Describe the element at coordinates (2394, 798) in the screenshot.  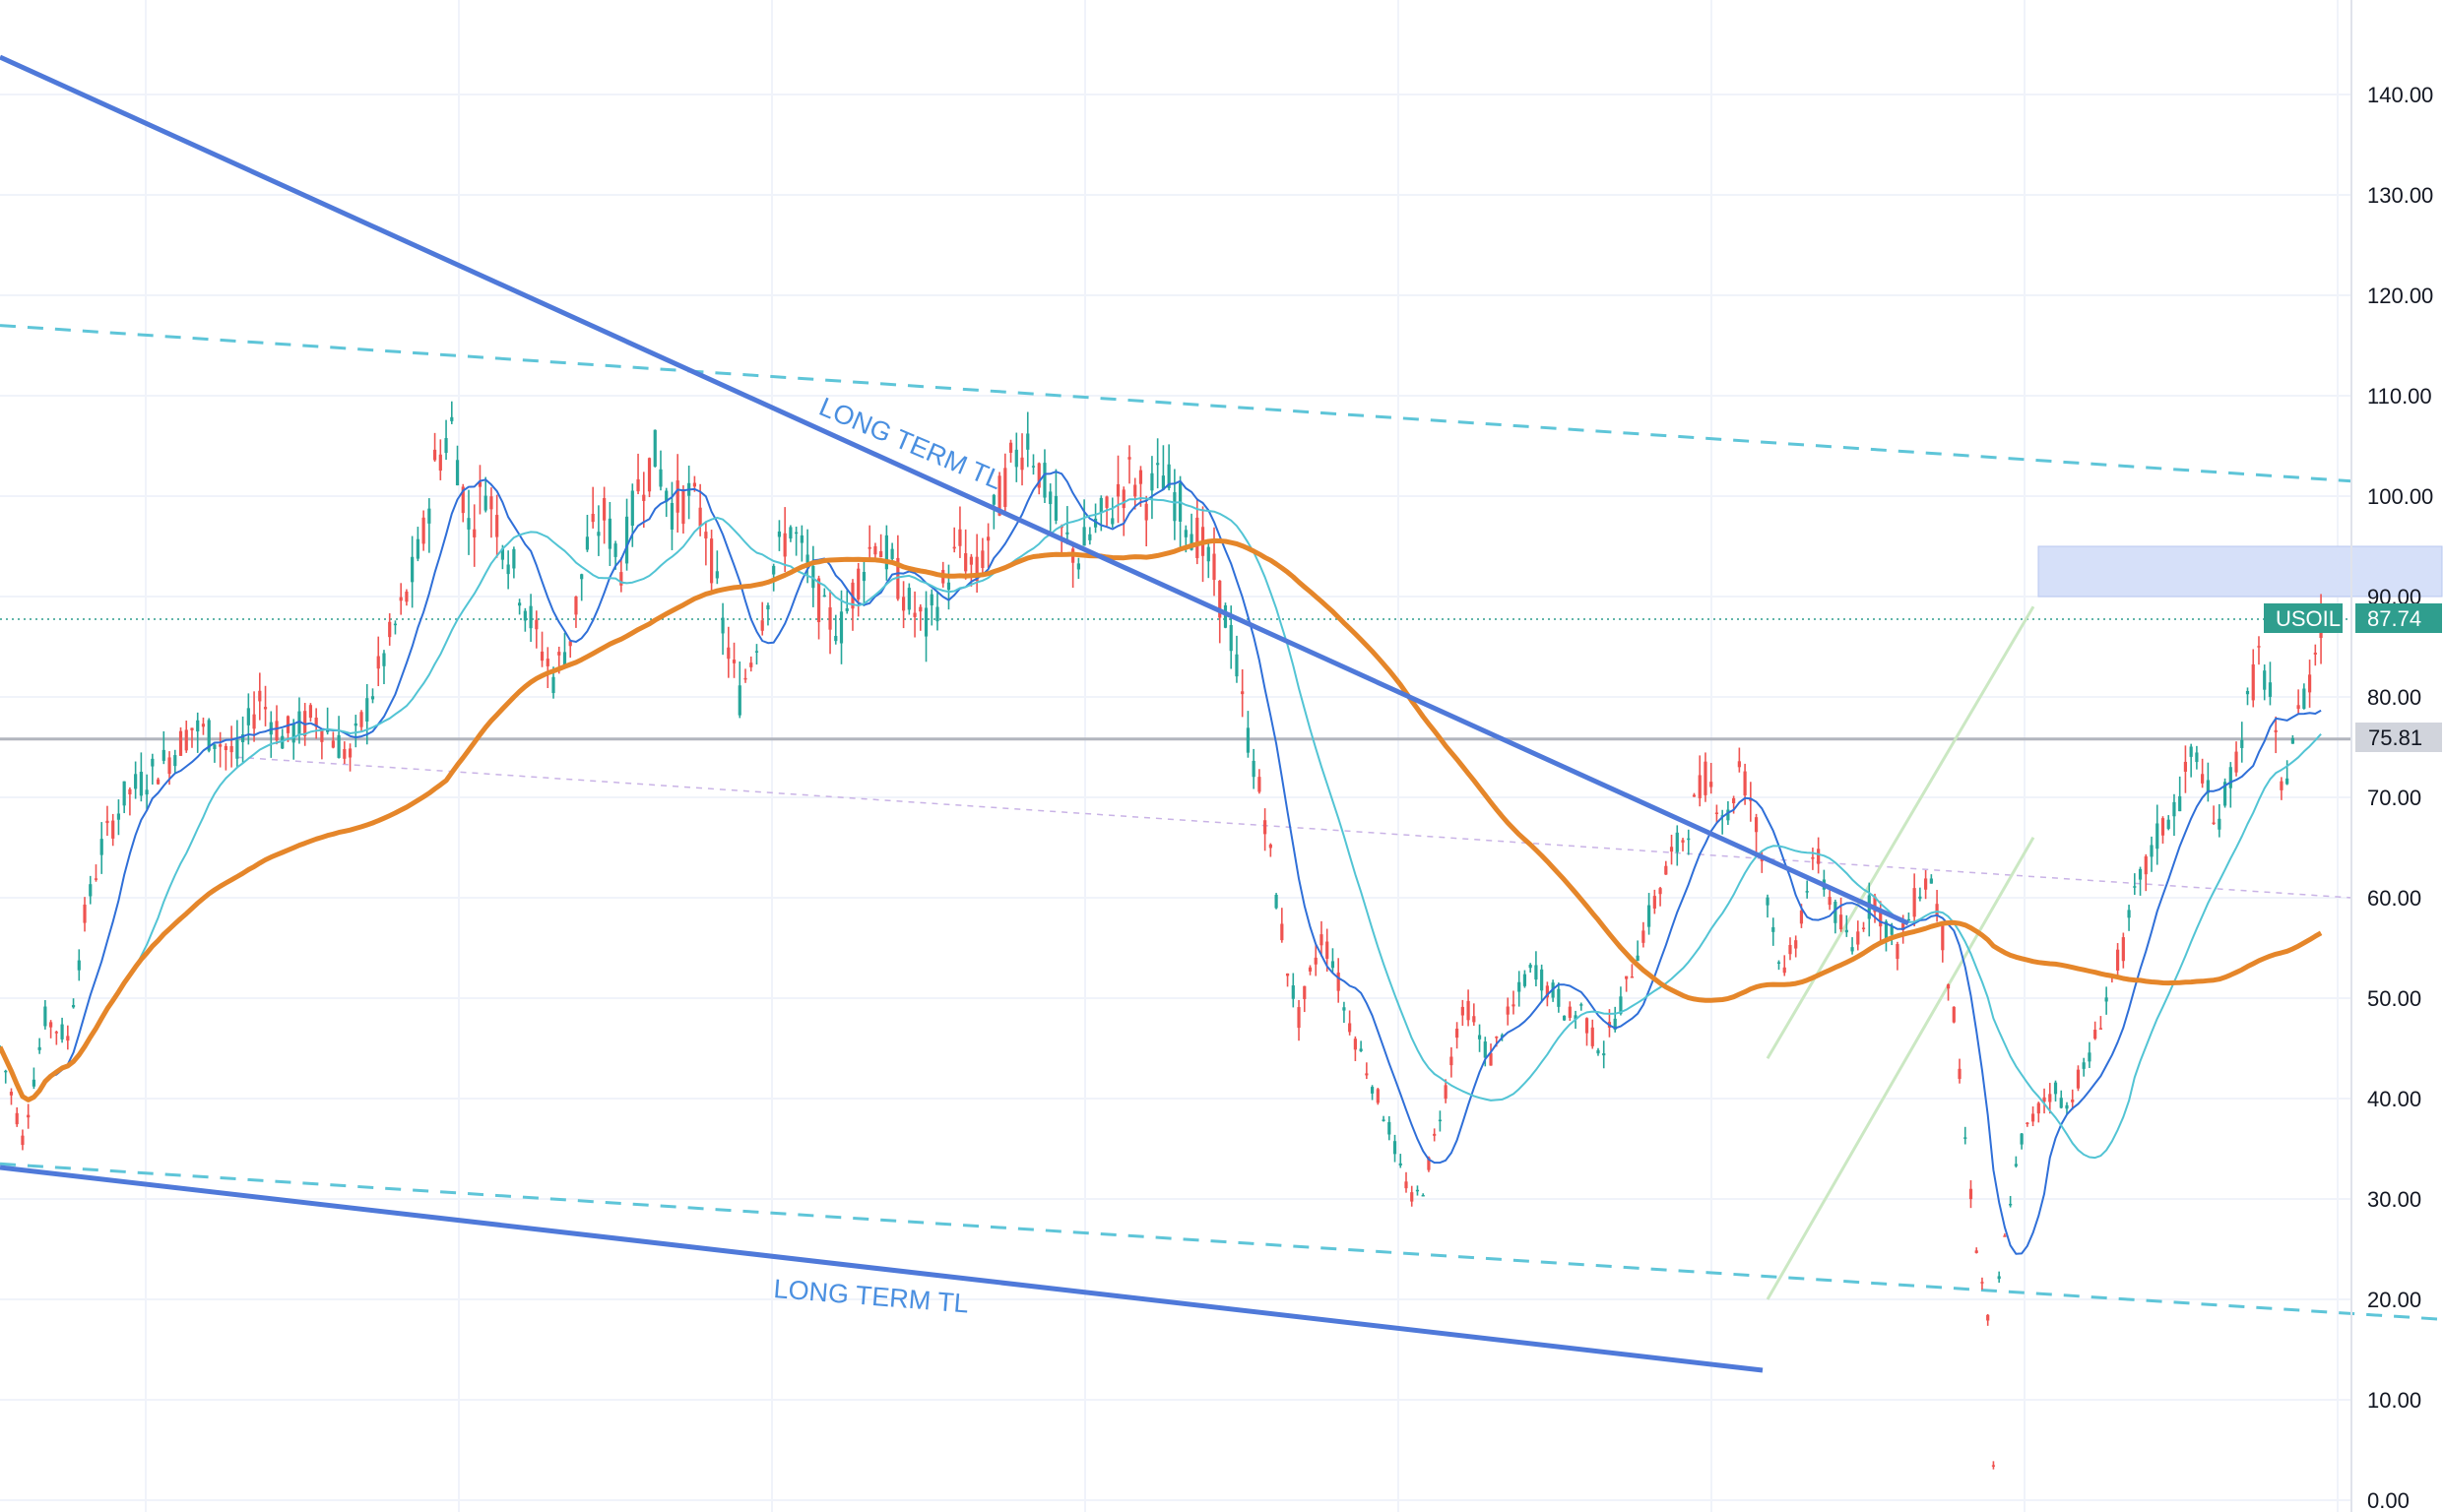
I see `y-tick-label: 70.00` at that location.